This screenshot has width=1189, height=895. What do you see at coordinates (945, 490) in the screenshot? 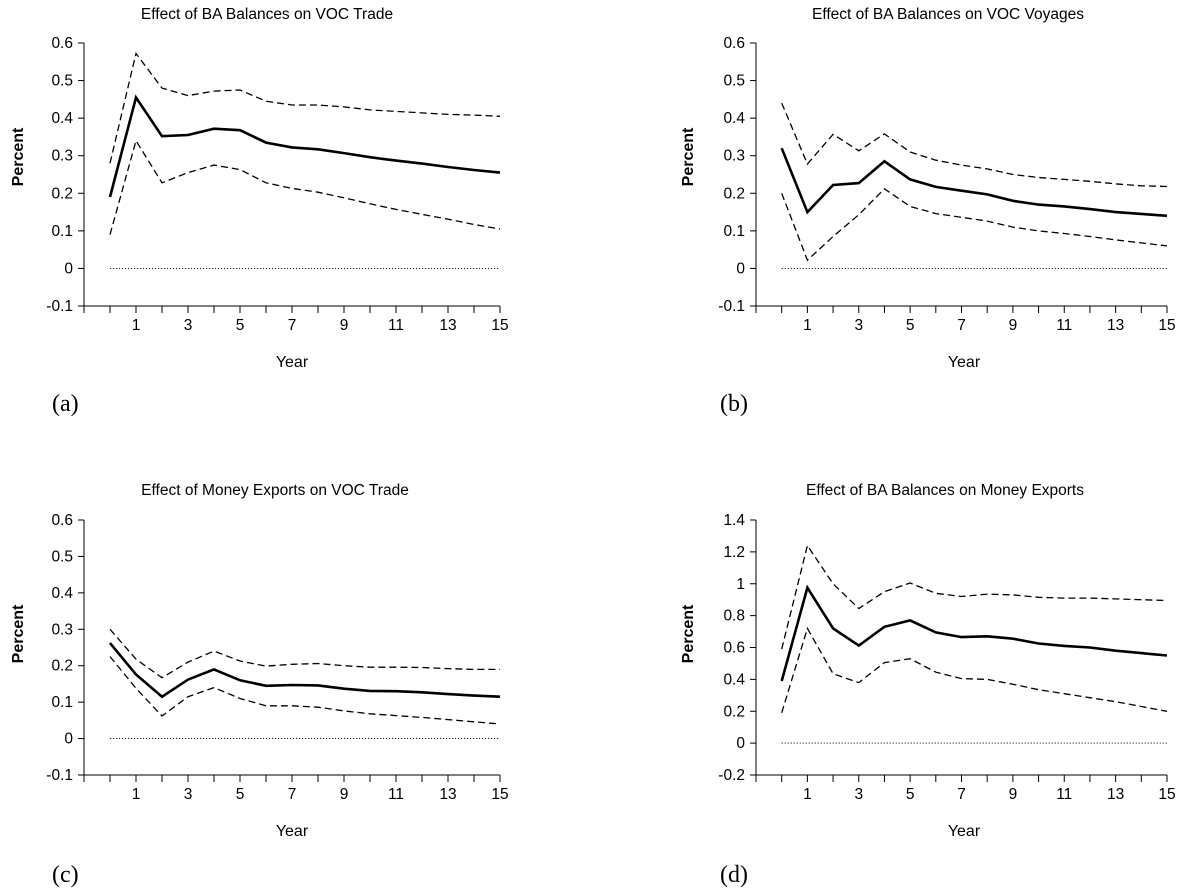
I see `chart-title: Effect of BA Balances on Money Exports` at bounding box center [945, 490].